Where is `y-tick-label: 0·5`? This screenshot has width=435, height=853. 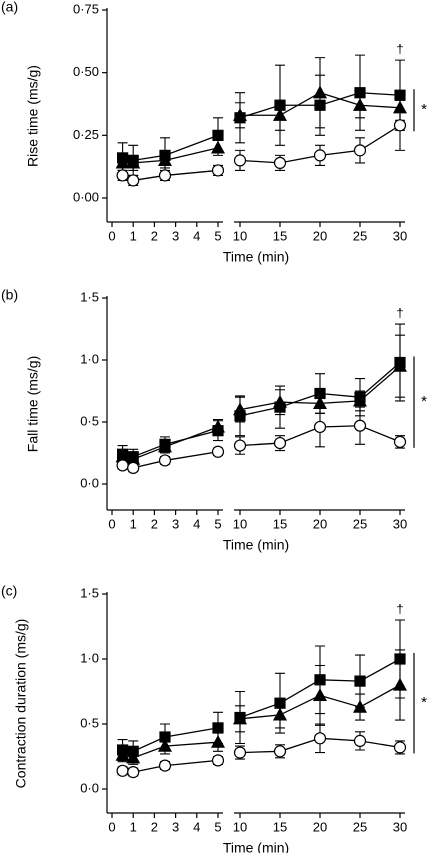
y-tick-label: 0·5 is located at coordinates (89, 722).